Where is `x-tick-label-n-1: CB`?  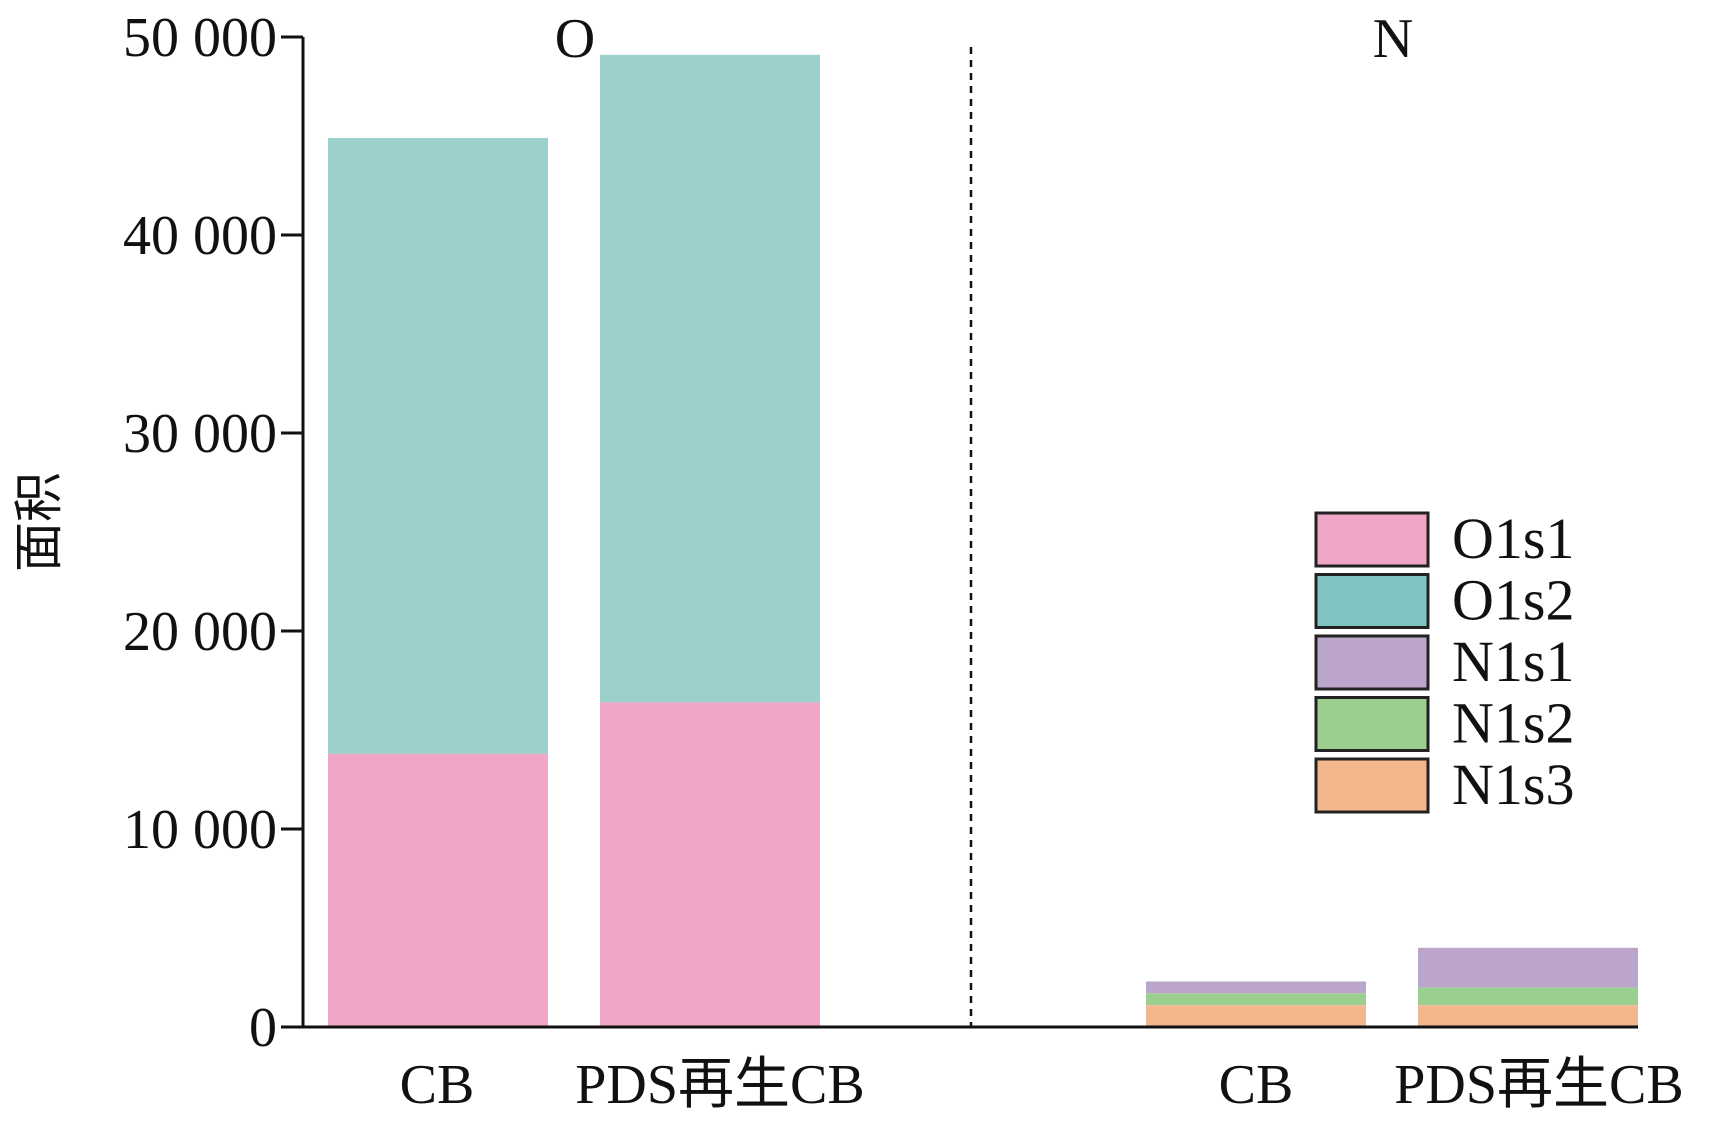 x-tick-label-n-1: CB is located at coordinates (1256, 1085).